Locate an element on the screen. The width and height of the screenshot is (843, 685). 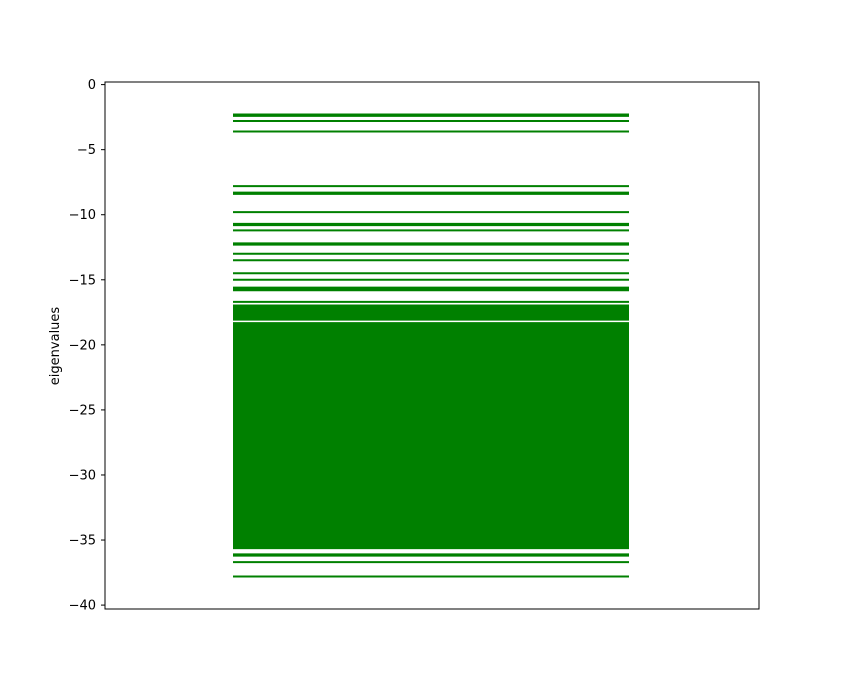
y-tick-label: −30 is located at coordinates (82, 475).